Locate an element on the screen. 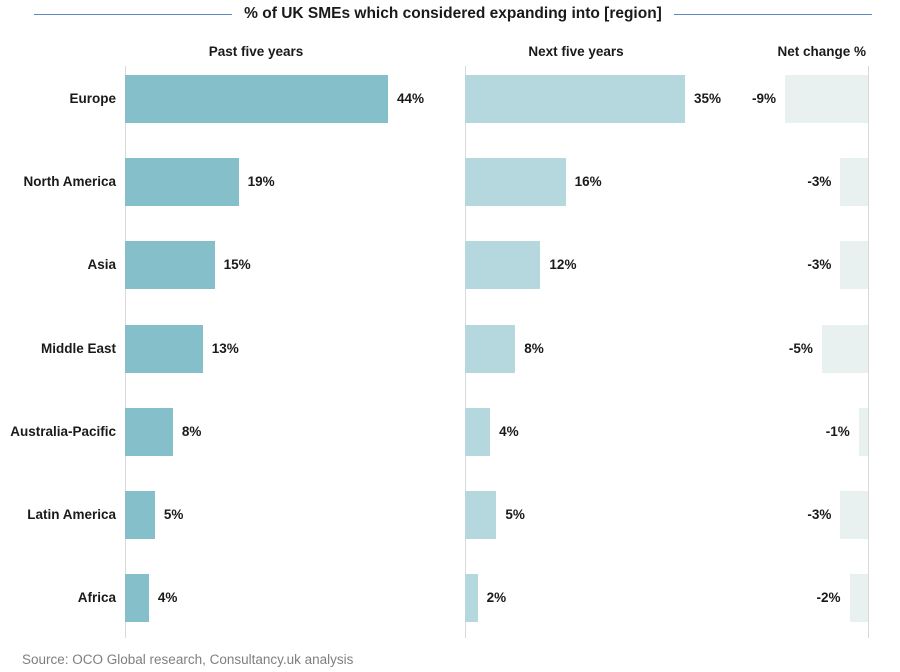 Image resolution: width=900 pixels, height=672 pixels. region-label: Latin America is located at coordinates (71, 514).